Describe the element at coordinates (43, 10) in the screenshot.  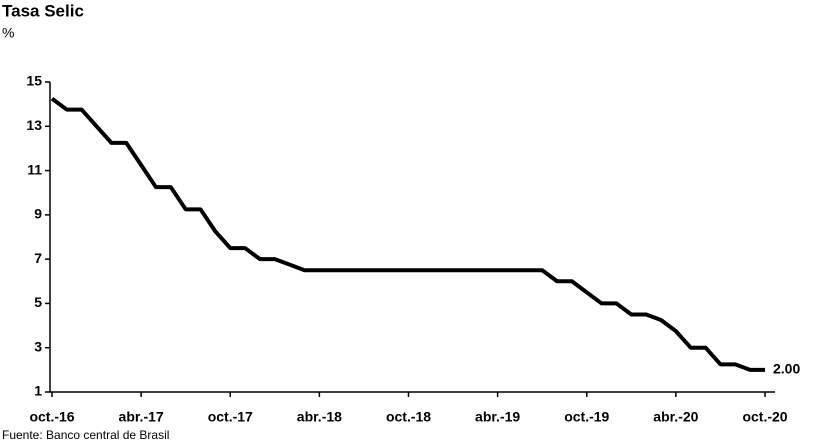
I see `chart-title: Tasa Selic` at that location.